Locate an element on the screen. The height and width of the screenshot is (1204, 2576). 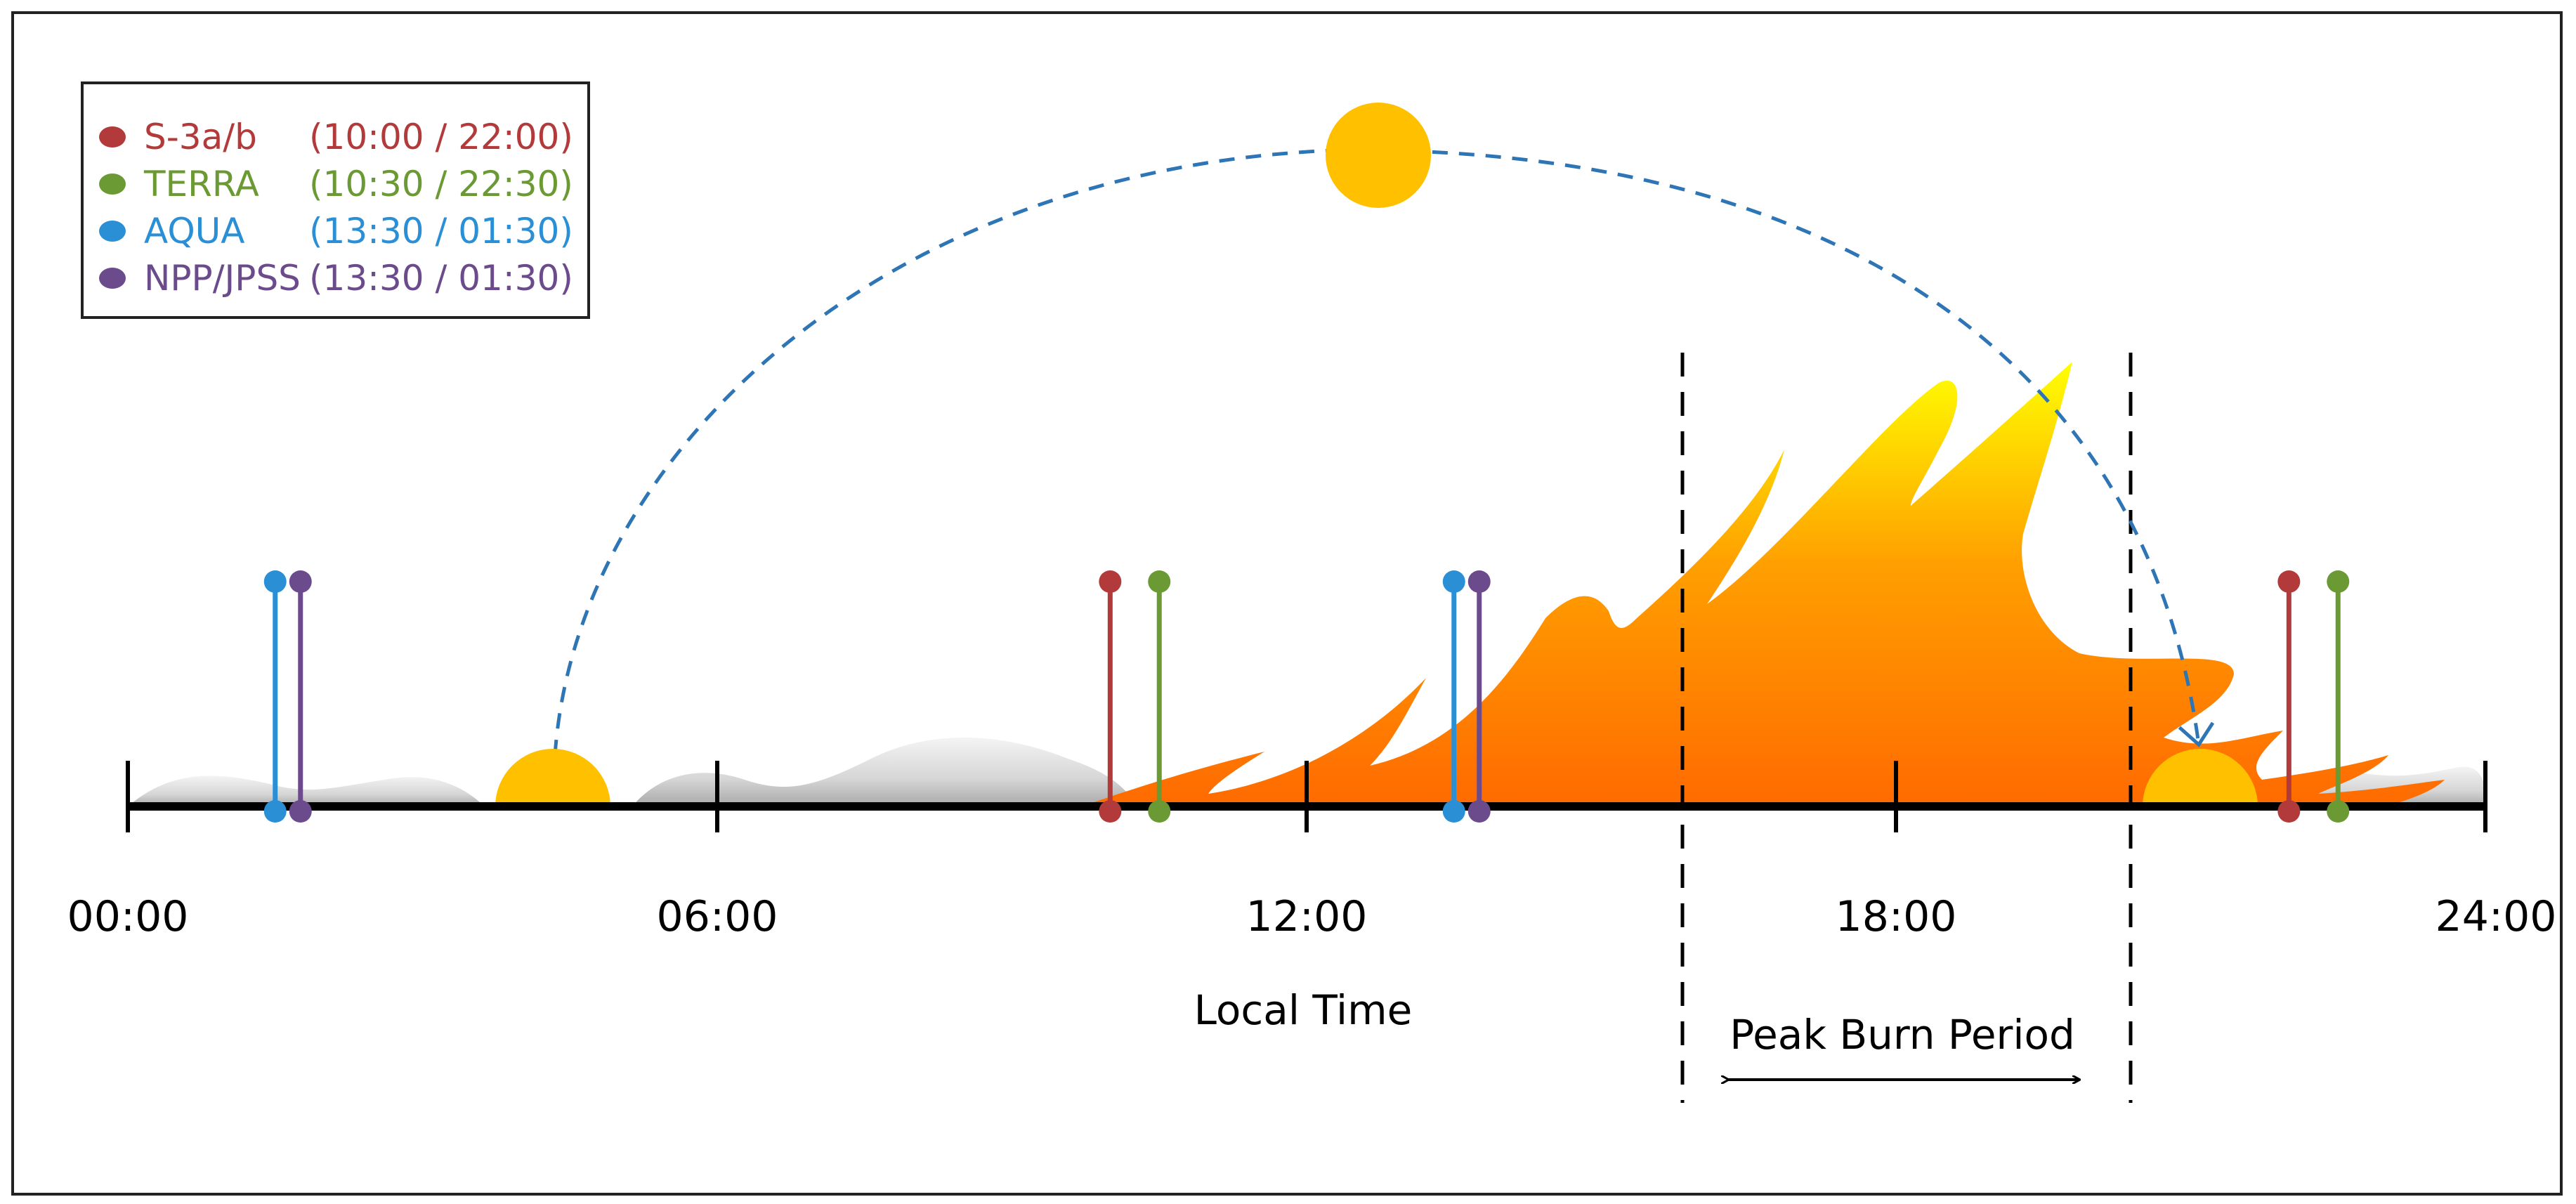
sunrise-icon is located at coordinates (552, 777).